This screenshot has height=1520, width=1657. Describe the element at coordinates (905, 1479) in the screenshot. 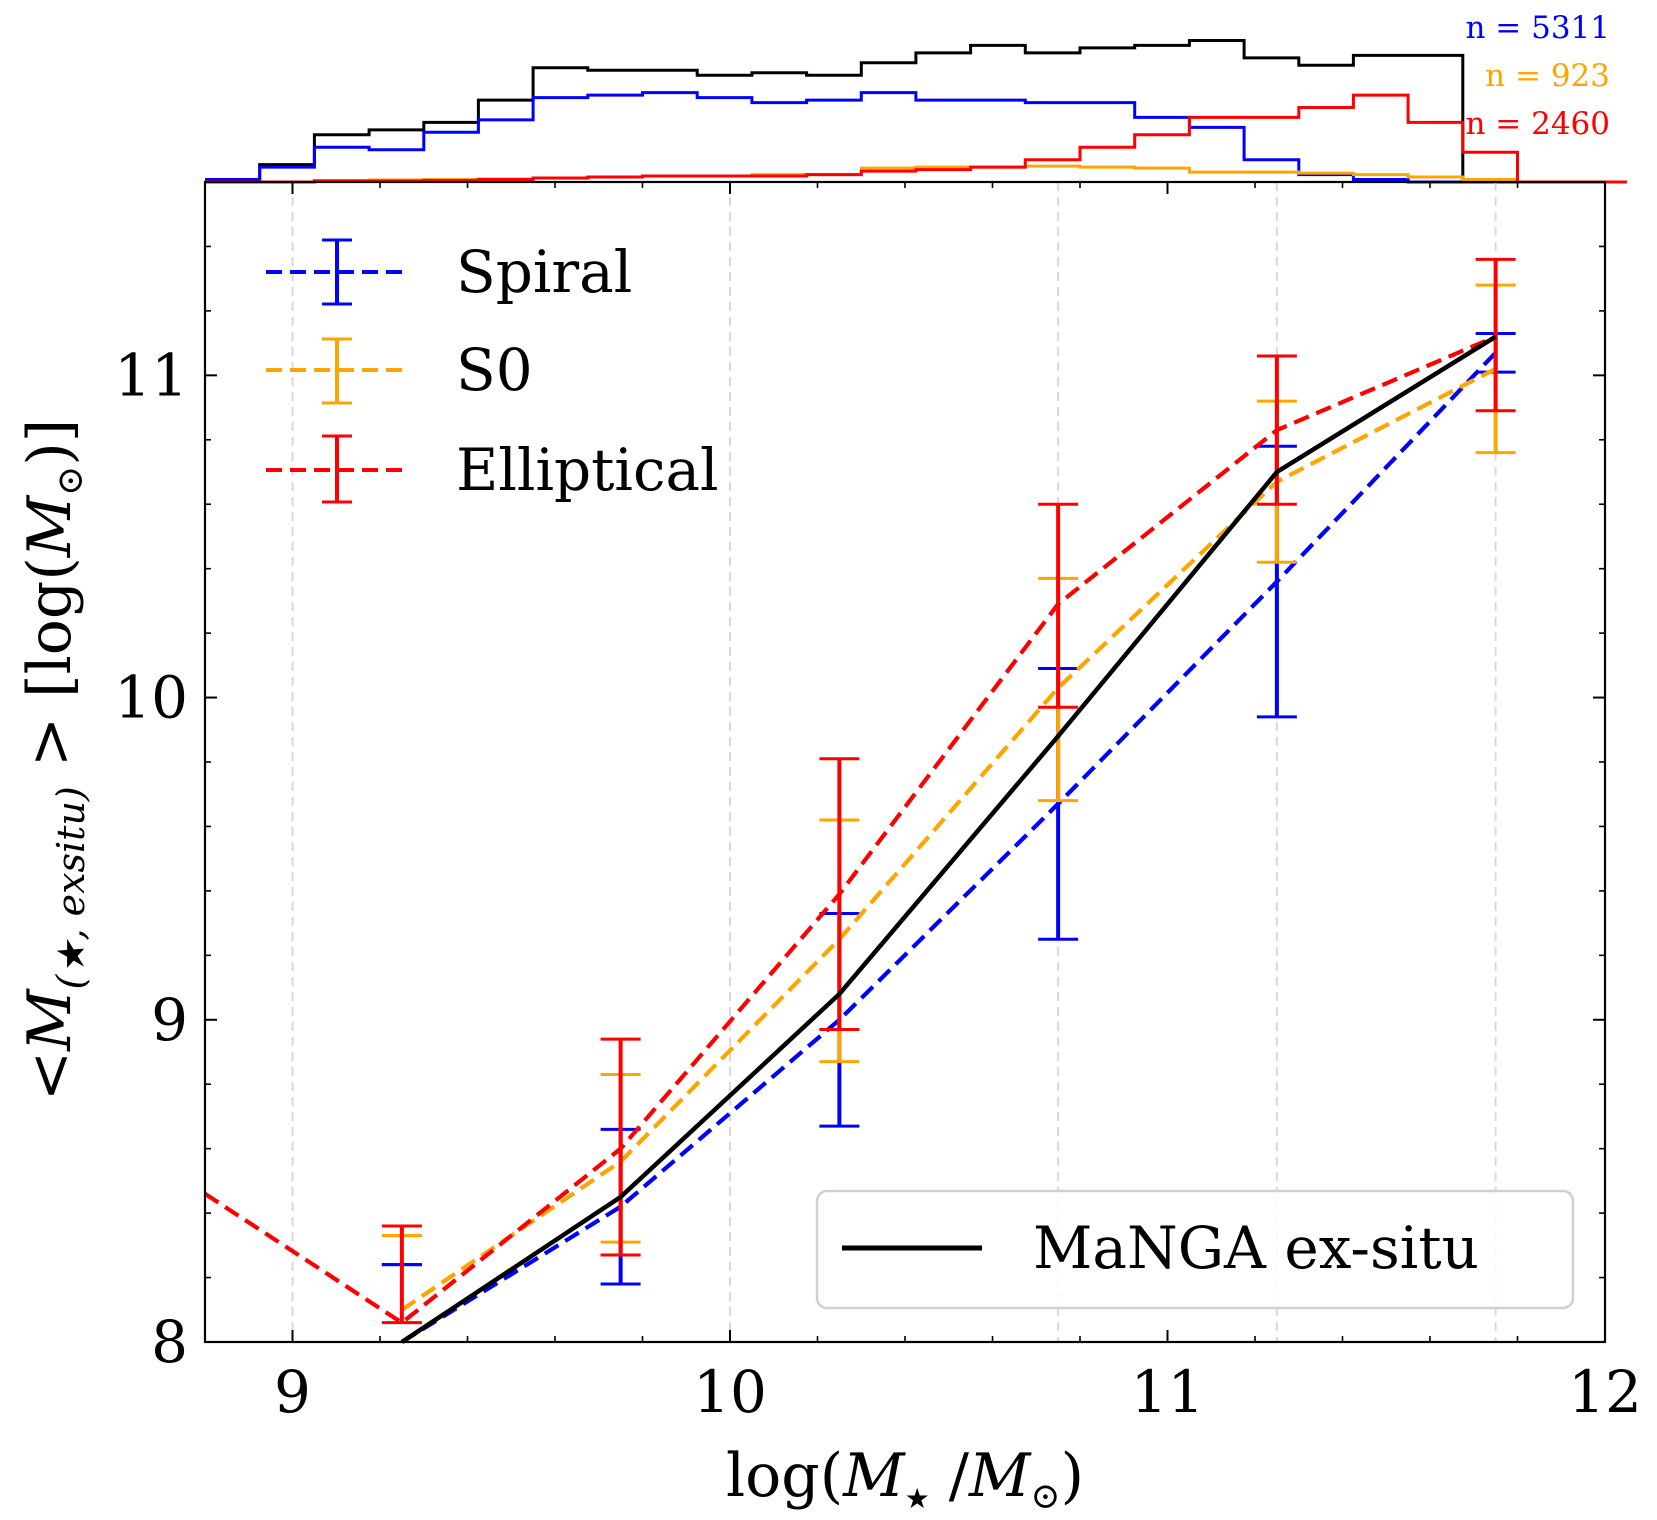

I see `x-axis-label: log(M★ /M⊙)` at that location.